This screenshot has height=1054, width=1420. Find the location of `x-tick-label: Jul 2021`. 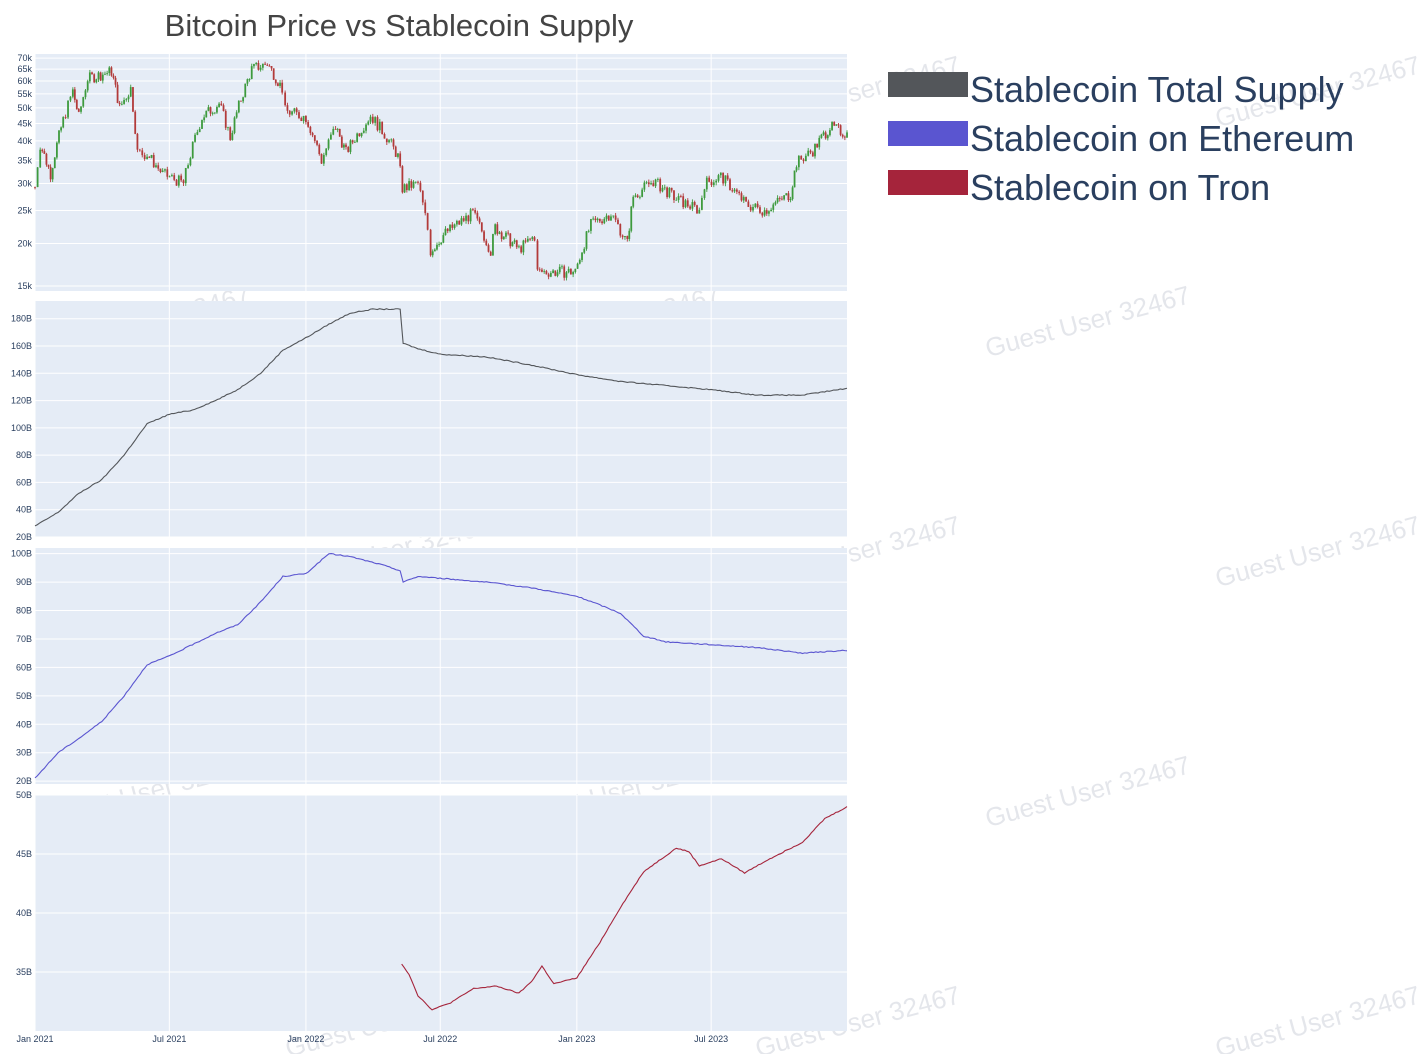

x-tick-label: Jul 2021 is located at coordinates (169, 1039).